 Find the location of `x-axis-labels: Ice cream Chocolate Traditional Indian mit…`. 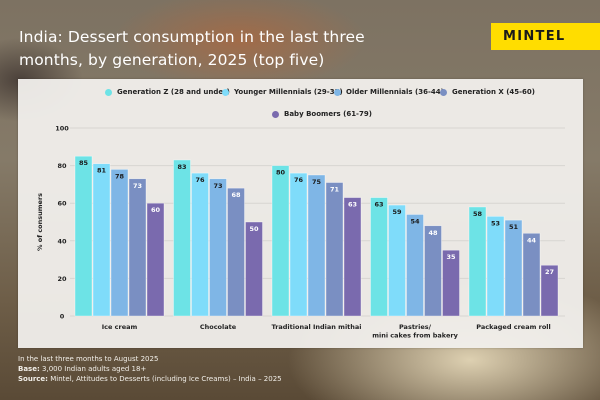

x-axis-labels: Ice cream Chocolate Traditional Indian mit… is located at coordinates (326, 331).